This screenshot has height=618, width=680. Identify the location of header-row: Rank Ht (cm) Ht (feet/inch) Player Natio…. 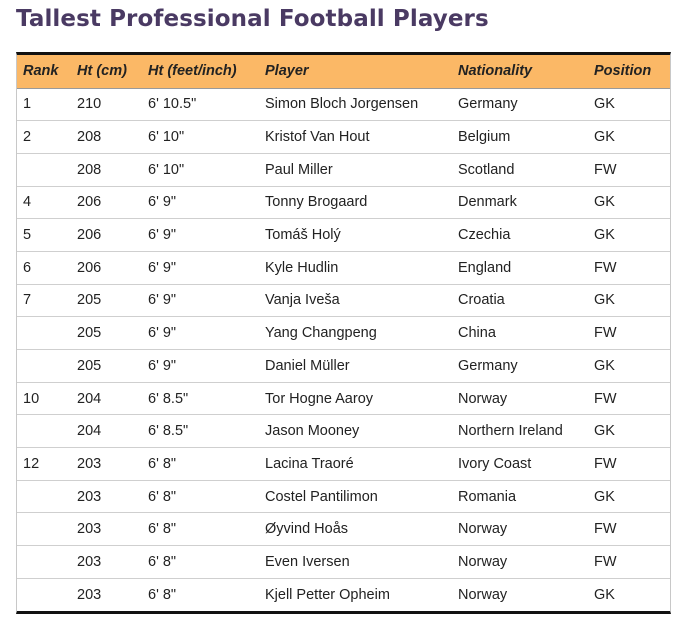
(343, 72).